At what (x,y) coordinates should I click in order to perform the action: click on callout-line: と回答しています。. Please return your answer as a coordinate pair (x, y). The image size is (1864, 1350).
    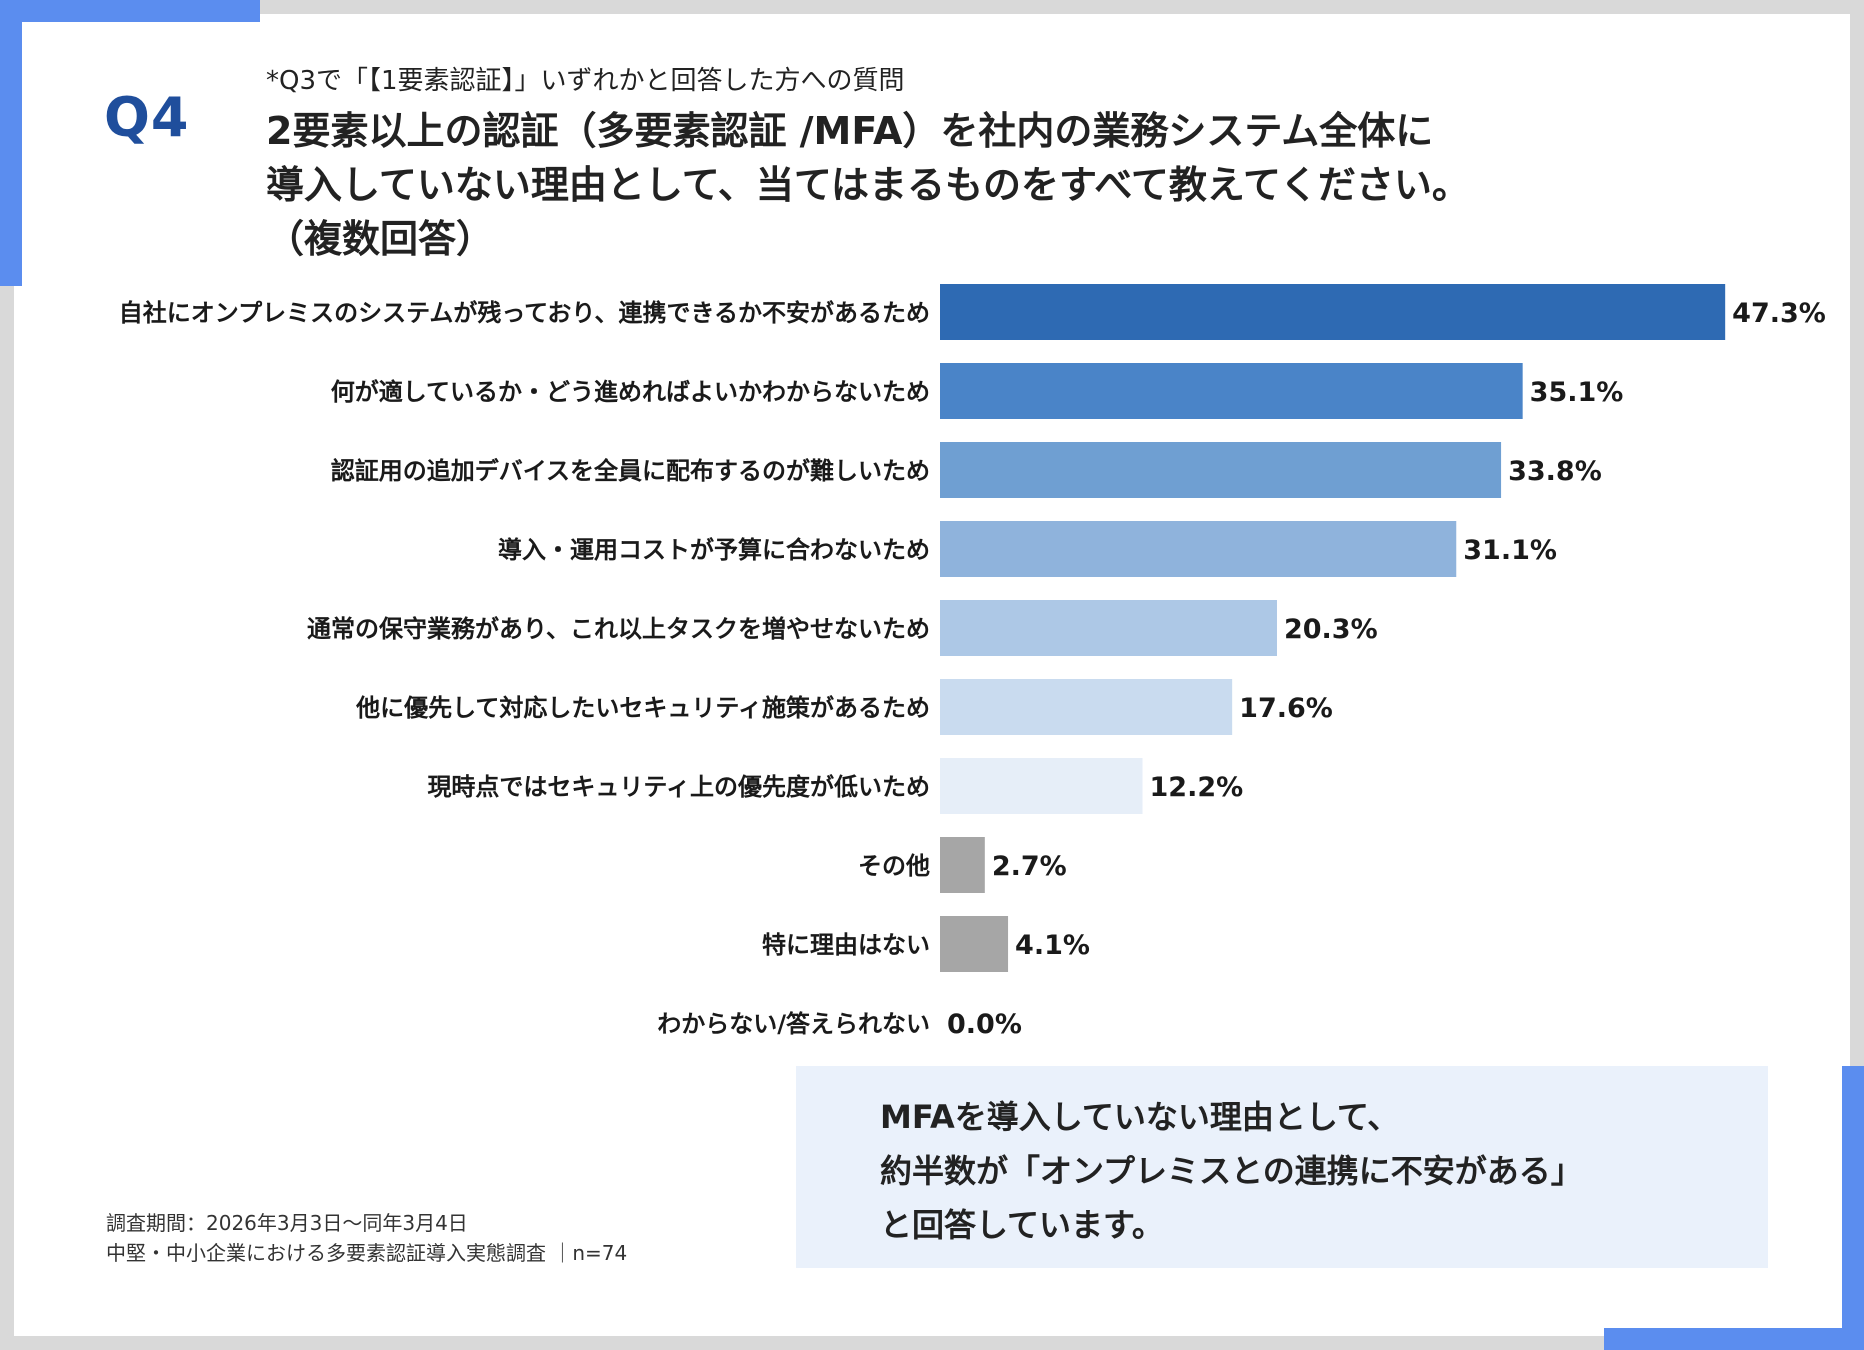
    Looking at the image, I should click on (1022, 1225).